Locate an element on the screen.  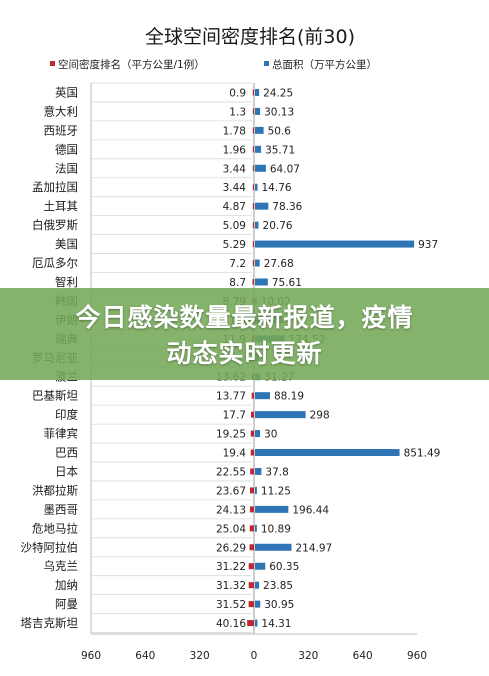
density-value-label: 26.29 is located at coordinates (231, 548).